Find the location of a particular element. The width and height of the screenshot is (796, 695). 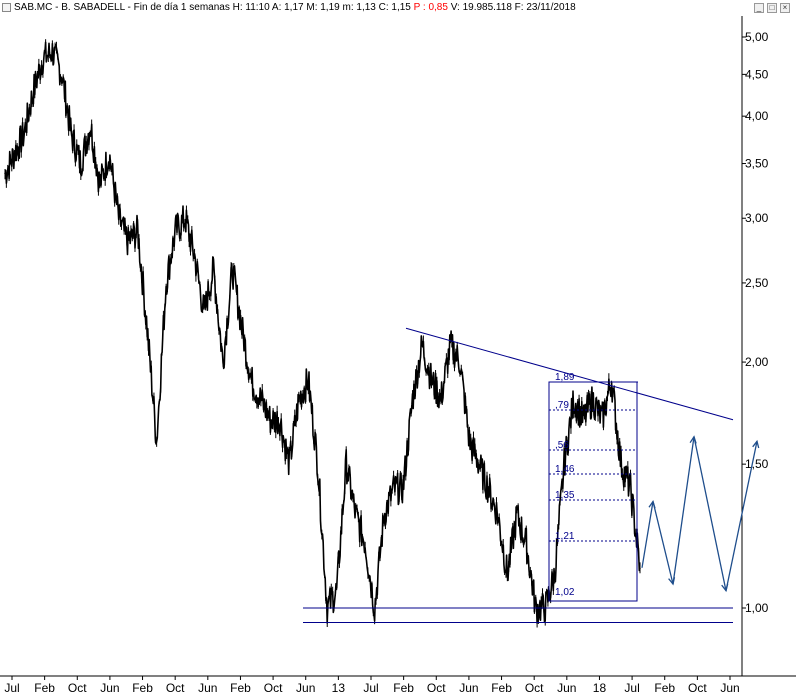

fib-level-label: ,56 is located at coordinates (562, 445).